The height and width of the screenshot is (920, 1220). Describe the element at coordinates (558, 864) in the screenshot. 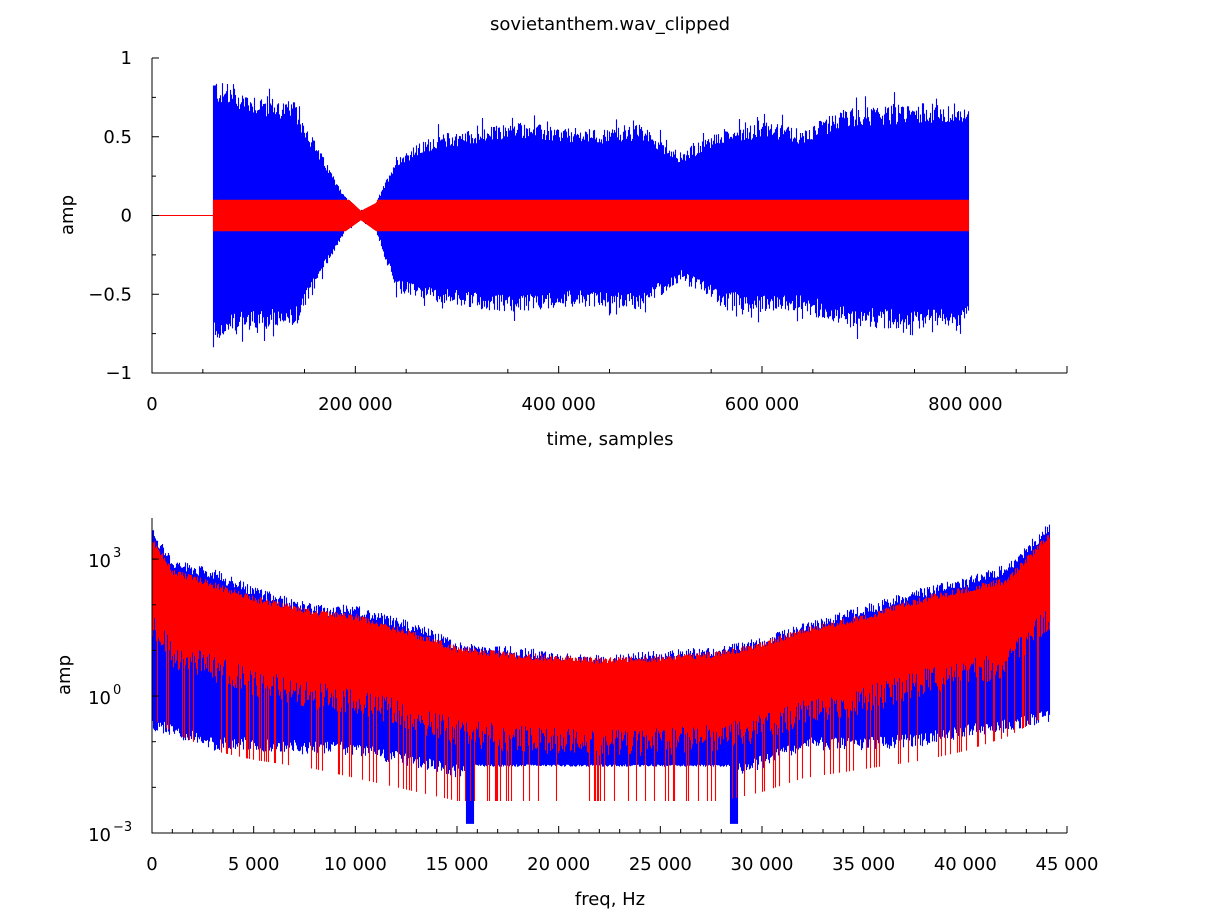

I see `x-tick-label: 20 000` at that location.